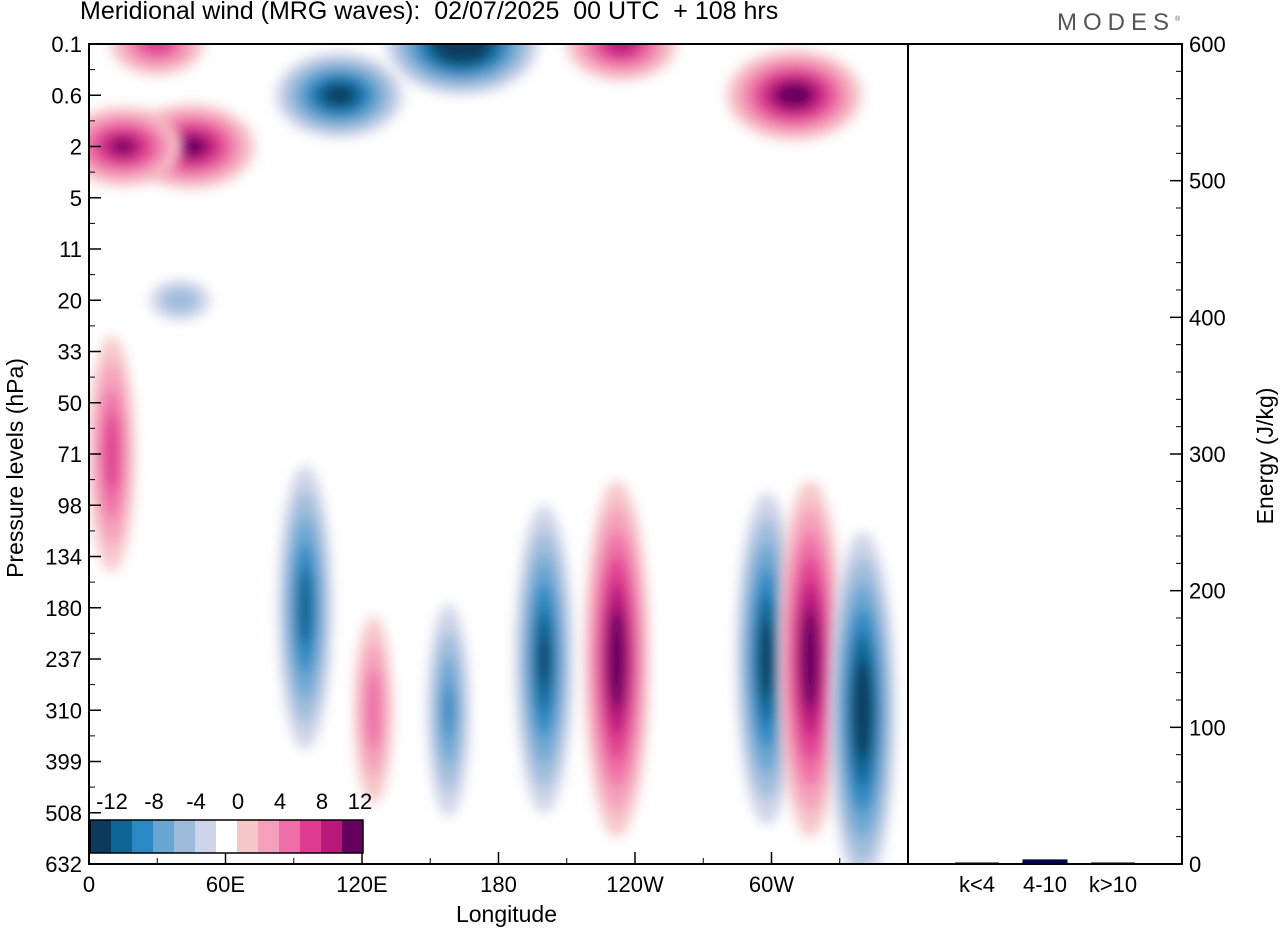  What do you see at coordinates (63, 608) in the screenshot?
I see `y-tick-label: 180` at bounding box center [63, 608].